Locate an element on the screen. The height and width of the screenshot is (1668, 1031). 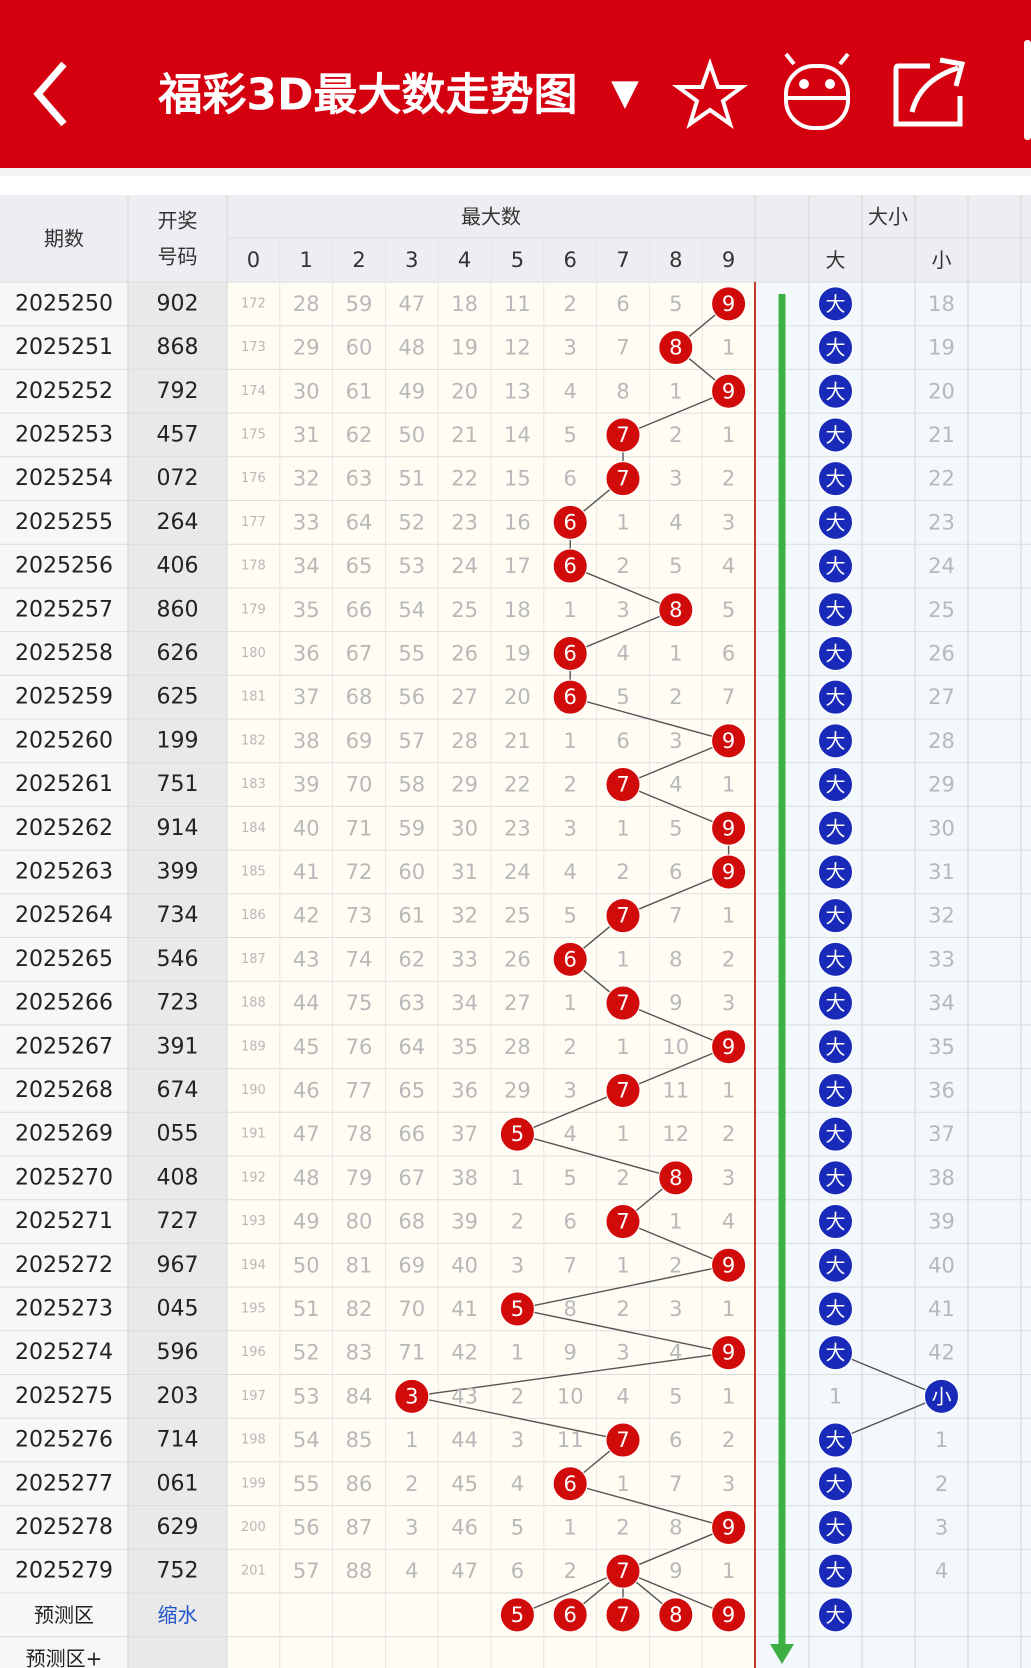
omission: 79 is located at coordinates (359, 1178).